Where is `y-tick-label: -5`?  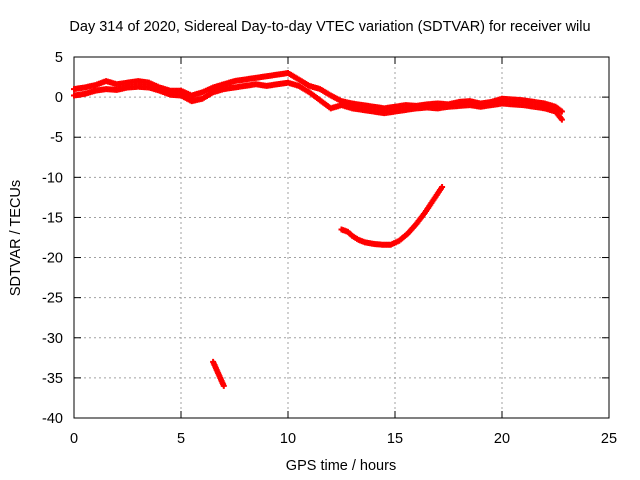
y-tick-label: -5 is located at coordinates (56, 138).